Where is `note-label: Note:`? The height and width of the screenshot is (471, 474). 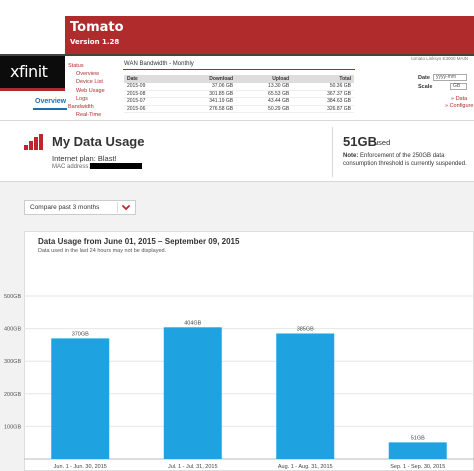 note-label: Note: is located at coordinates (351, 156).